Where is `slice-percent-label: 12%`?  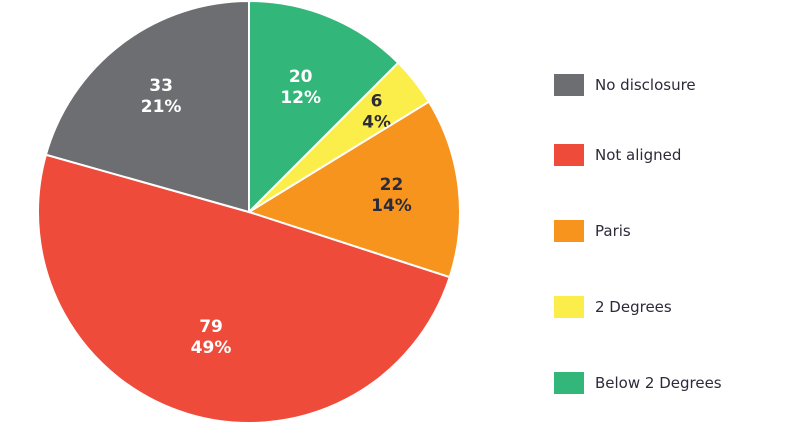 slice-percent-label: 12% is located at coordinates (300, 98).